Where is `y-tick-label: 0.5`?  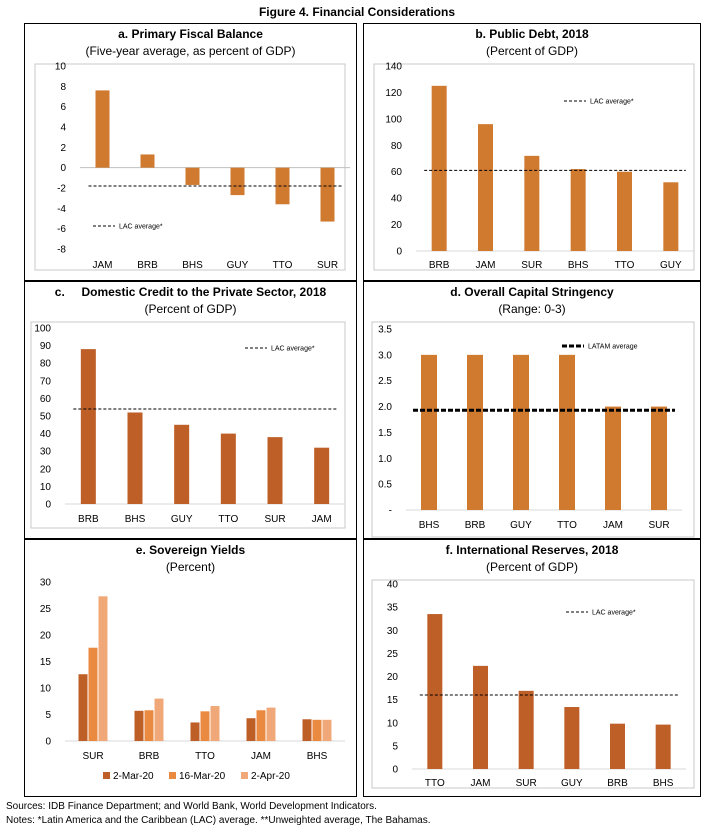
y-tick-label: 0.5 is located at coordinates (385, 485).